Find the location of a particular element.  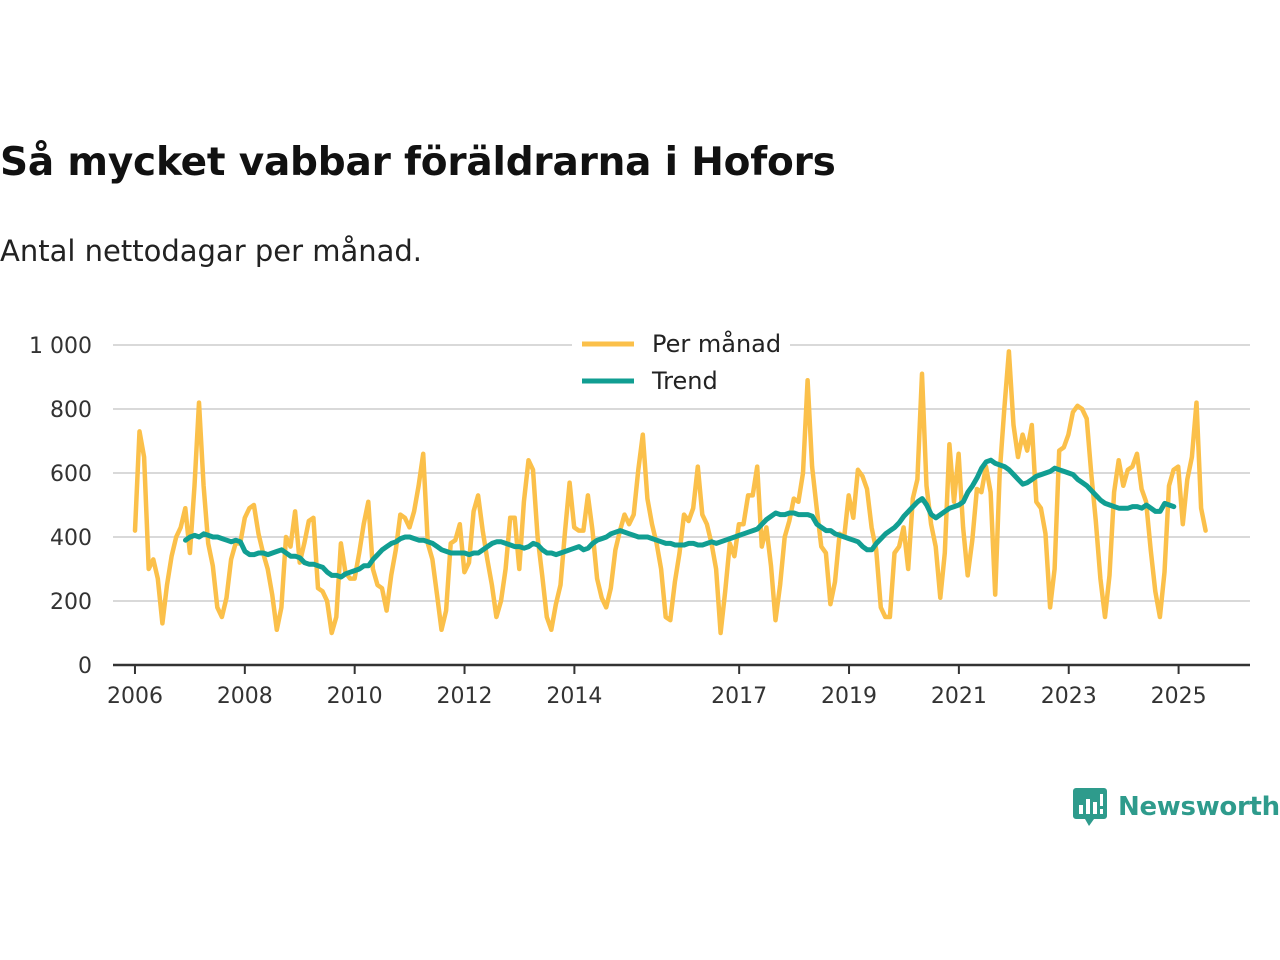

x-tick-label: 2019 is located at coordinates (849, 696).